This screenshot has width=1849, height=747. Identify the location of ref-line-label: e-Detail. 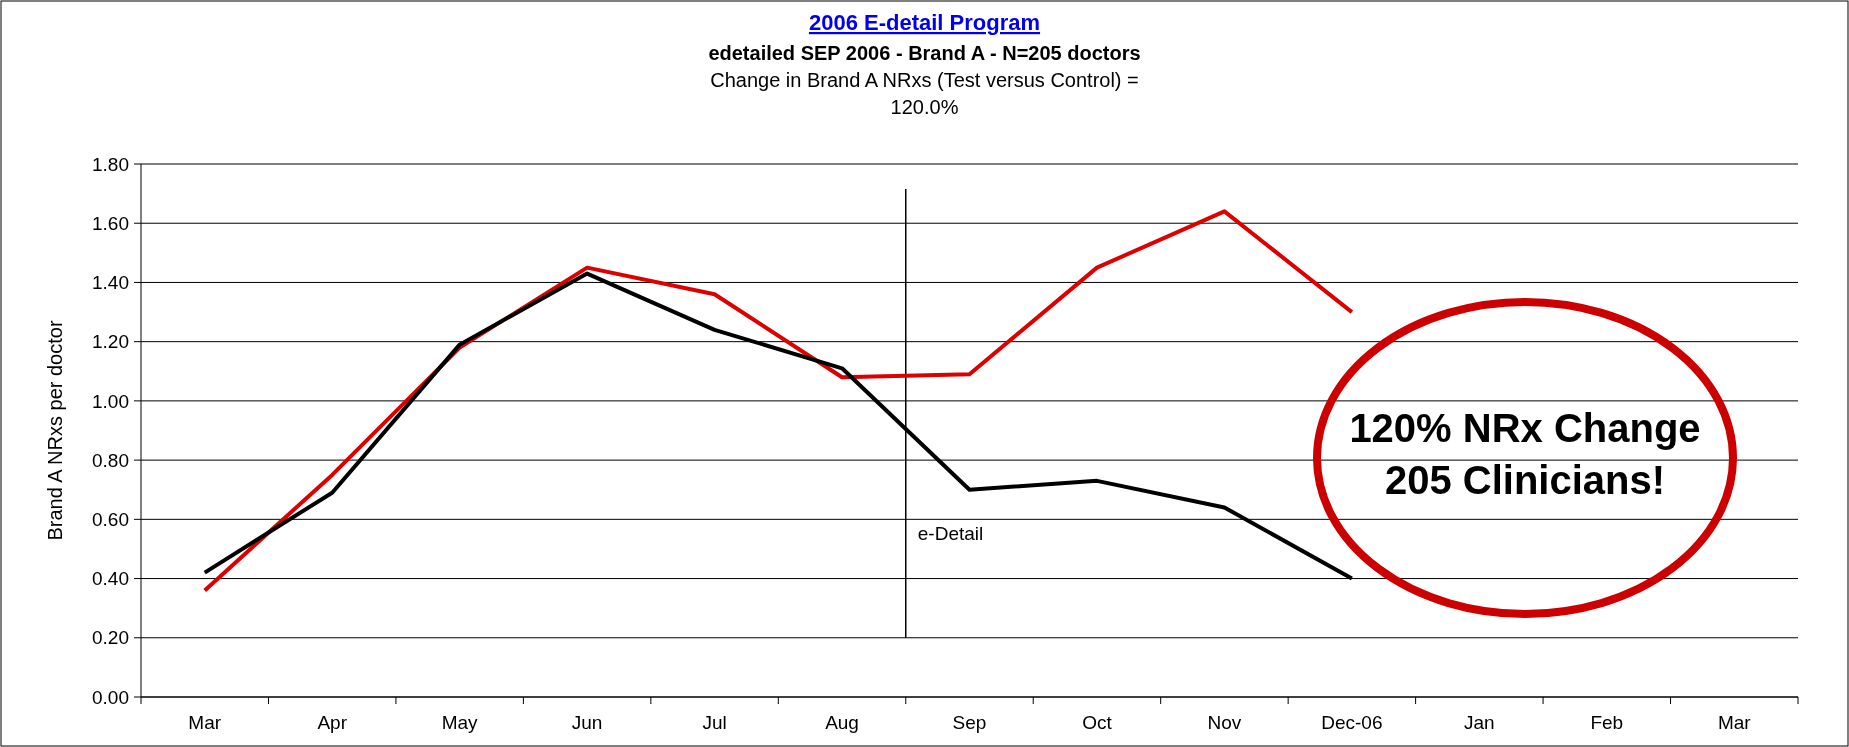
(950, 534).